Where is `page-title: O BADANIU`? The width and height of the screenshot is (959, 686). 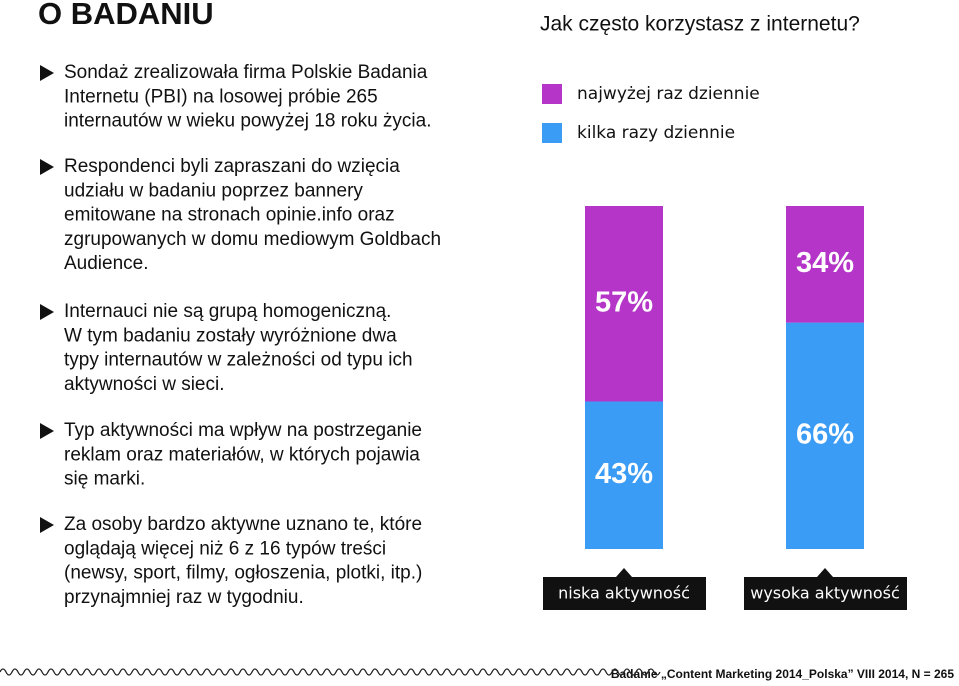 page-title: O BADANIU is located at coordinates (126, 15).